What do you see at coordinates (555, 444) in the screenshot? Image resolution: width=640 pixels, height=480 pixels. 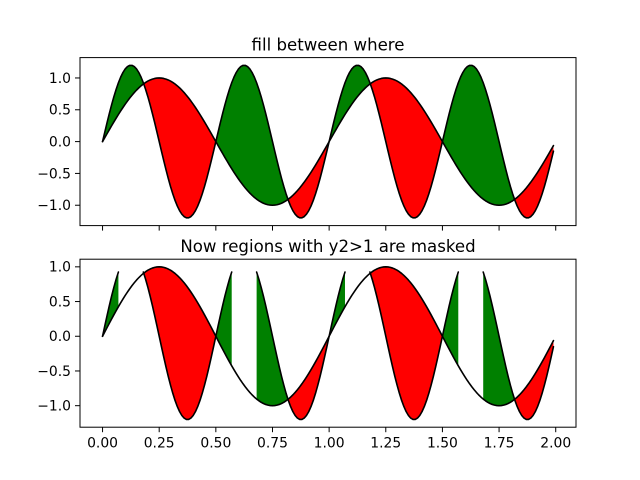 I see `x-tick-label: 2.00` at bounding box center [555, 444].